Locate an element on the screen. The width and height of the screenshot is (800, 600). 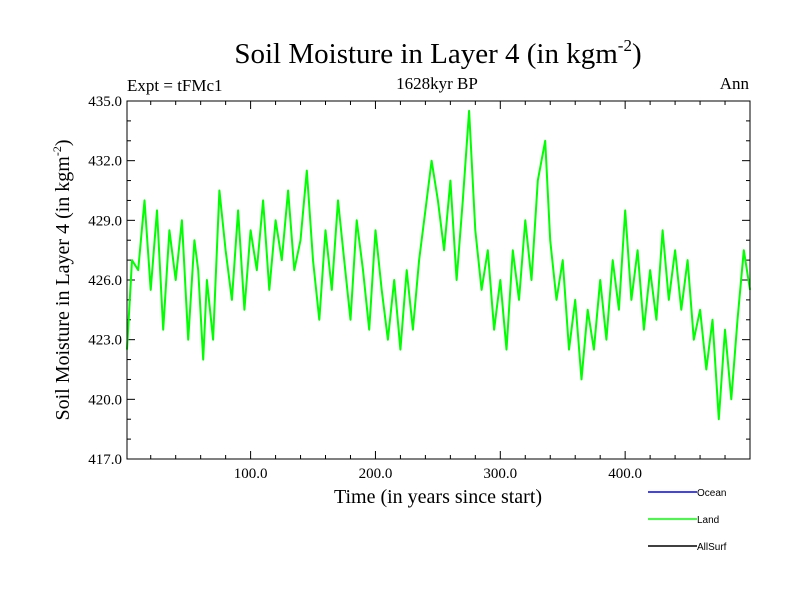
y-tick-label: 435.0 is located at coordinates (105, 102).